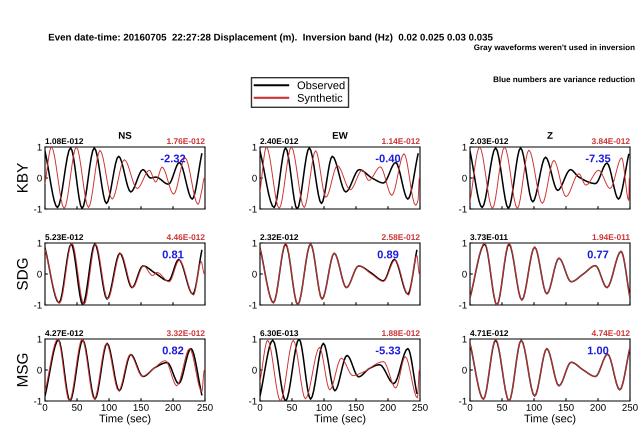 This screenshot has height=444, width=639. Describe the element at coordinates (598, 254) in the screenshot. I see `annotation: 0.77` at that location.